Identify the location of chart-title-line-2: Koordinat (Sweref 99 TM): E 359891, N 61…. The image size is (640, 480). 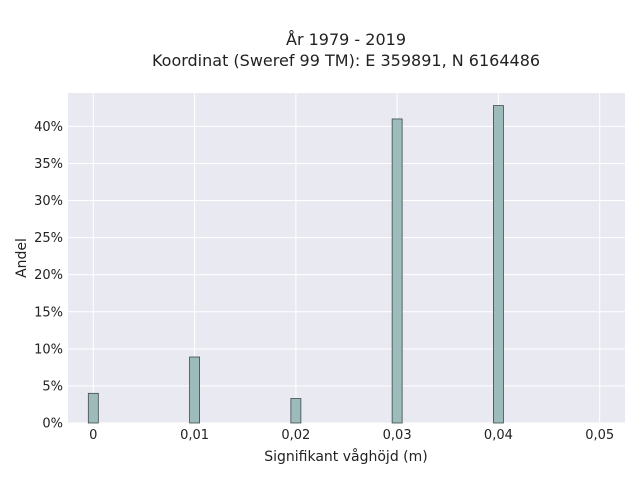
(346, 60).